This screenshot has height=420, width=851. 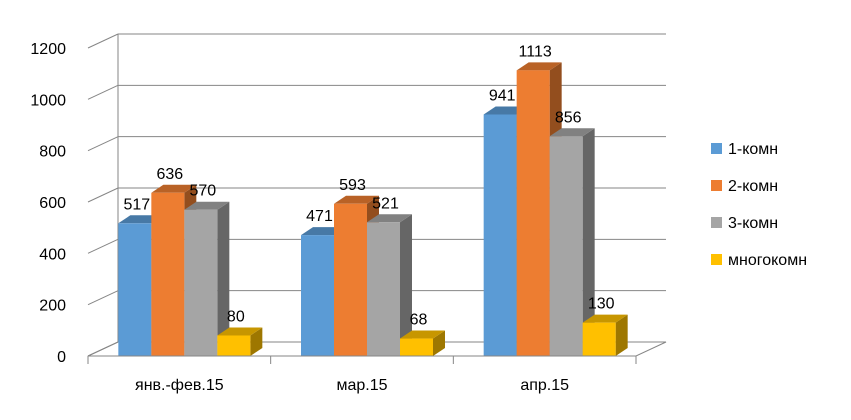 What do you see at coordinates (48, 100) in the screenshot?
I see `y-tick-label: 1000` at bounding box center [48, 100].